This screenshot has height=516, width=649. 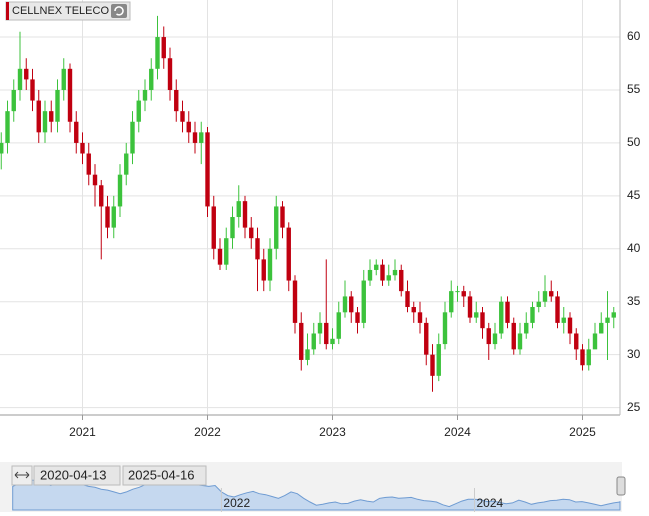 I want to click on date-from-box, so click(x=77, y=475).